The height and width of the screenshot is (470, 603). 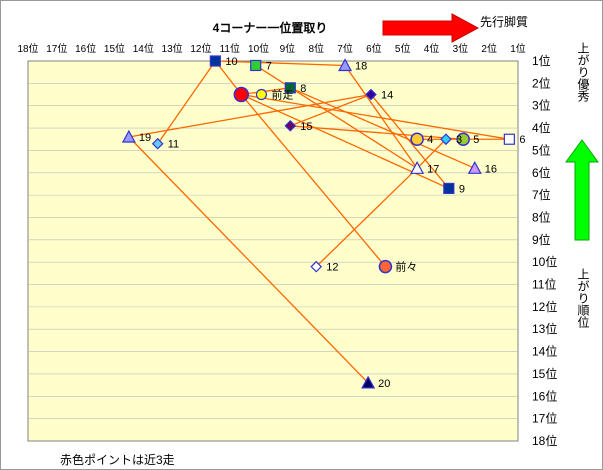 What do you see at coordinates (583, 298) in the screenshot?
I see `y-side-label: 上がり順位` at bounding box center [583, 298].